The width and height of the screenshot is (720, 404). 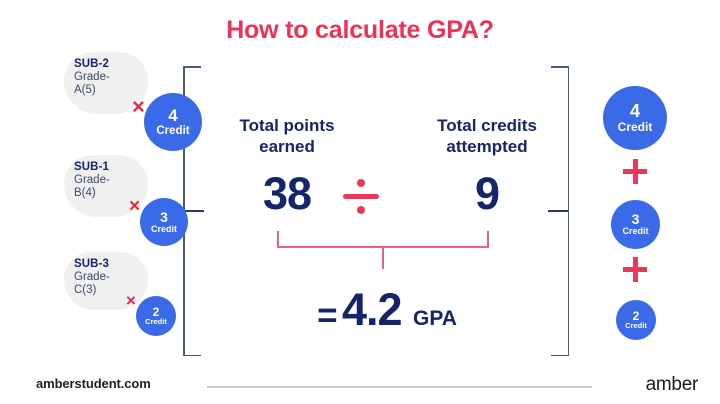 What do you see at coordinates (287, 136) in the screenshot?
I see `total-points-heading: Total points earned` at bounding box center [287, 136].